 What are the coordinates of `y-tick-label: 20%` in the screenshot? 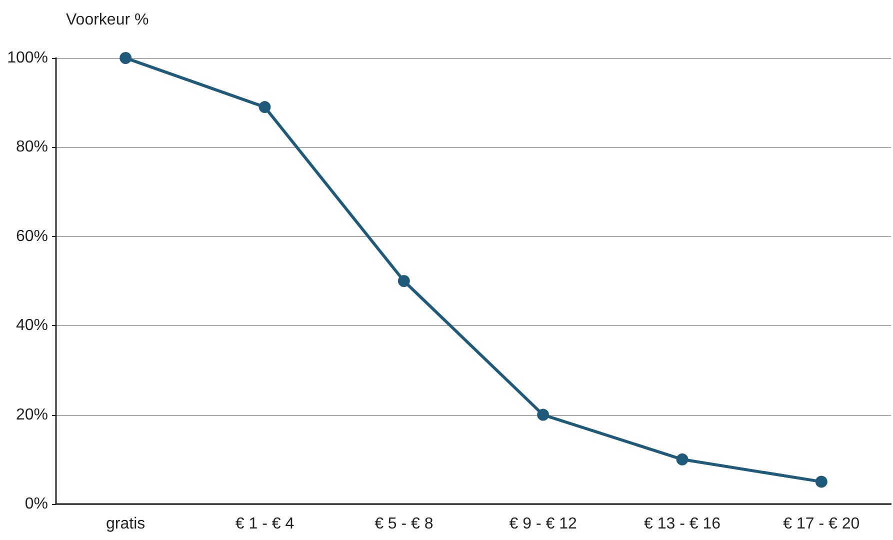 It's located at (32, 415).